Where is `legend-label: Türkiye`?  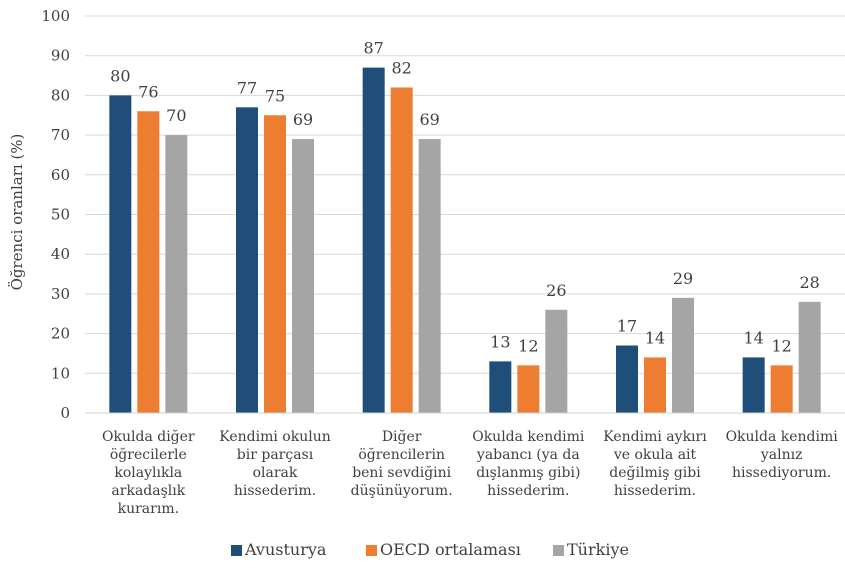
legend-label: Türkiye is located at coordinates (598, 549).